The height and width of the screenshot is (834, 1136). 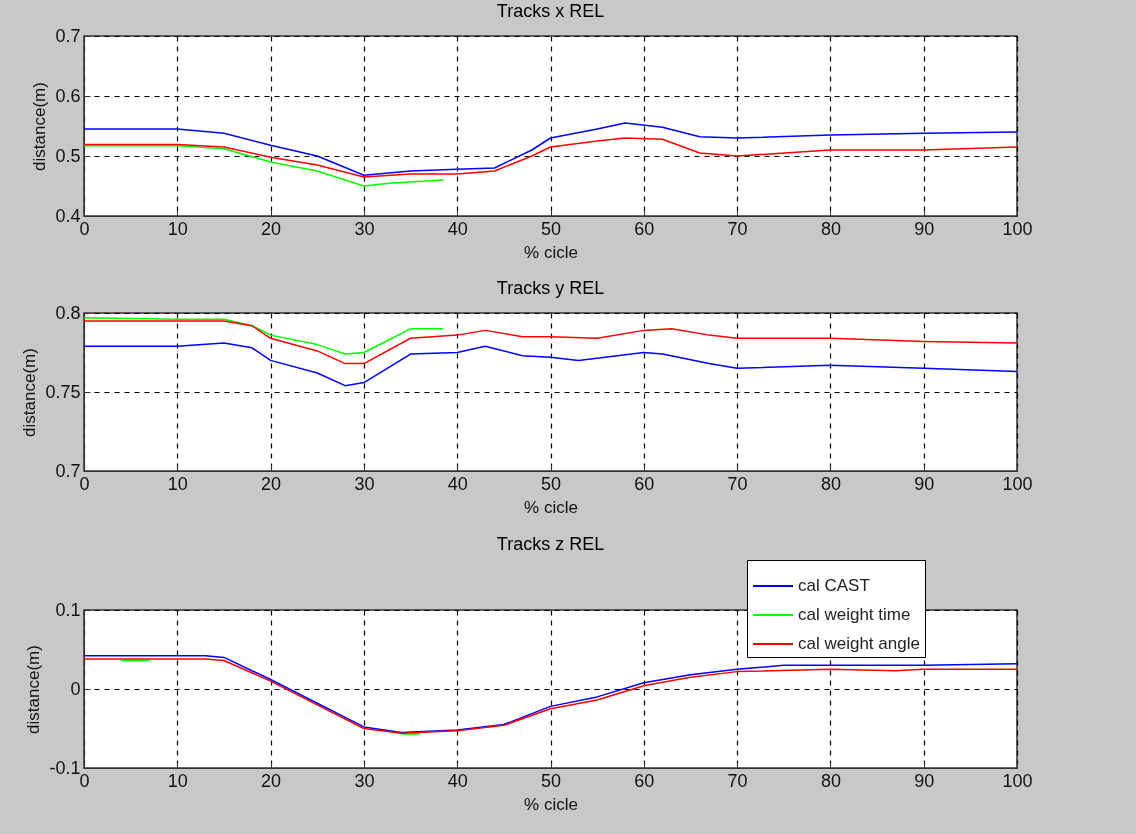 I want to click on y-tick-label: 0.4, so click(x=68, y=215).